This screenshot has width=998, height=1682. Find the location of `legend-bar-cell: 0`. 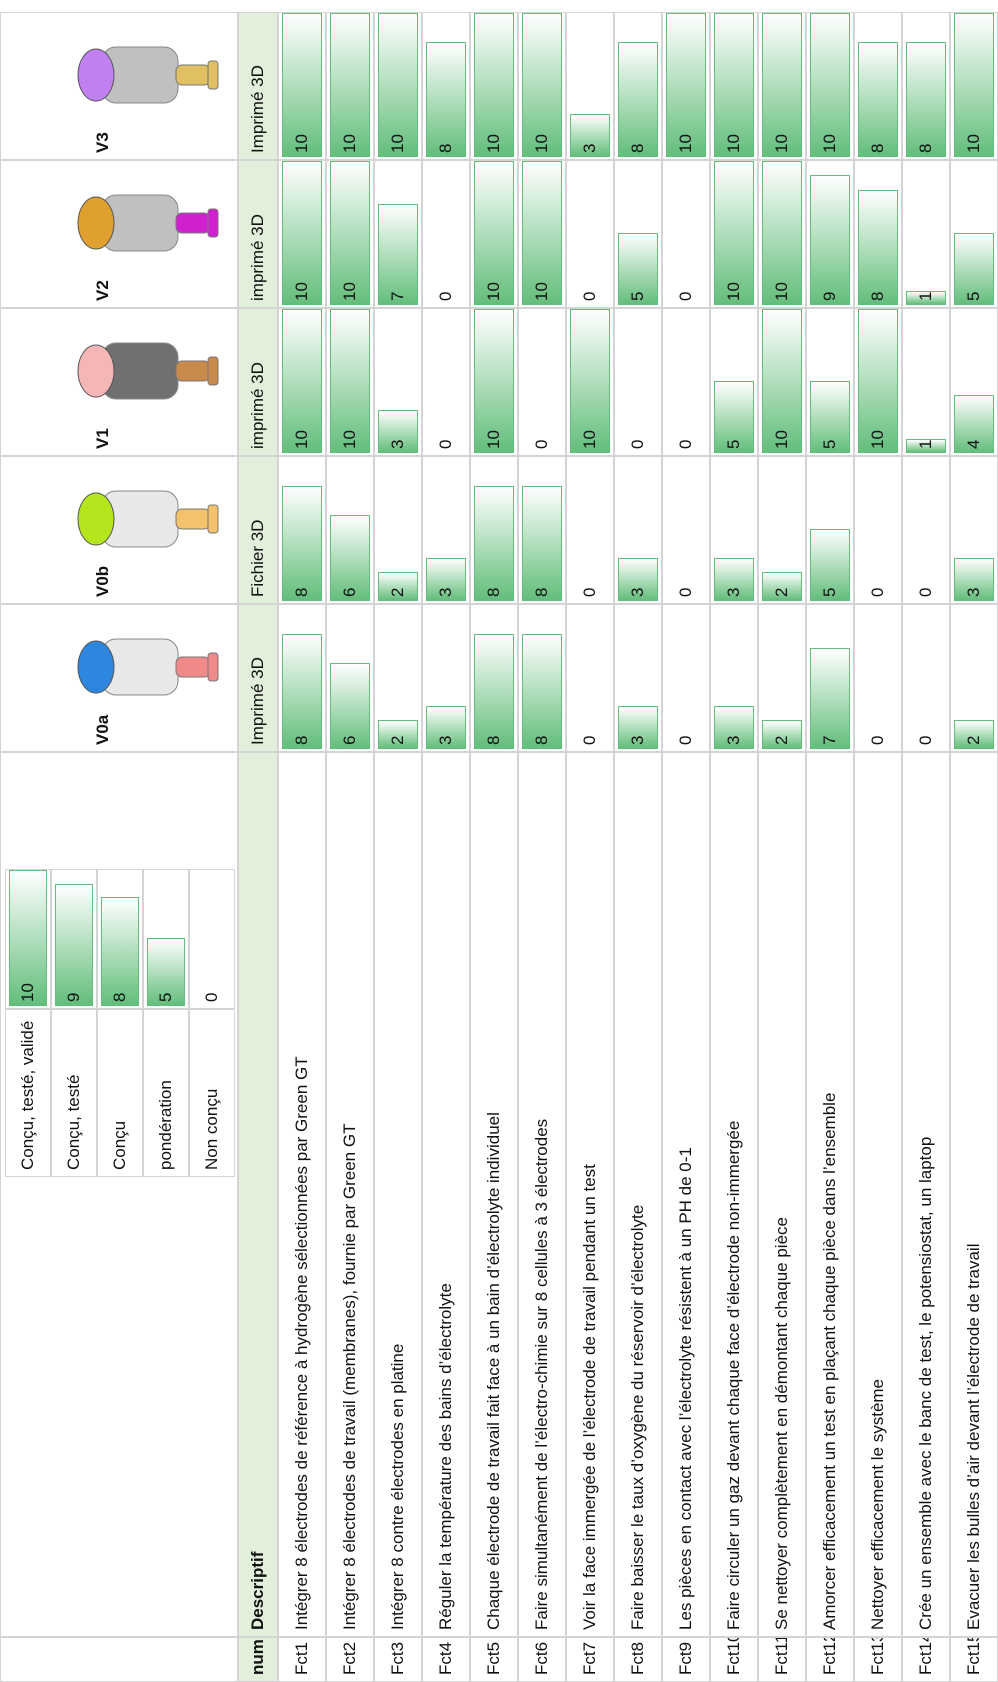

legend-bar-cell: 0 is located at coordinates (212, 939).